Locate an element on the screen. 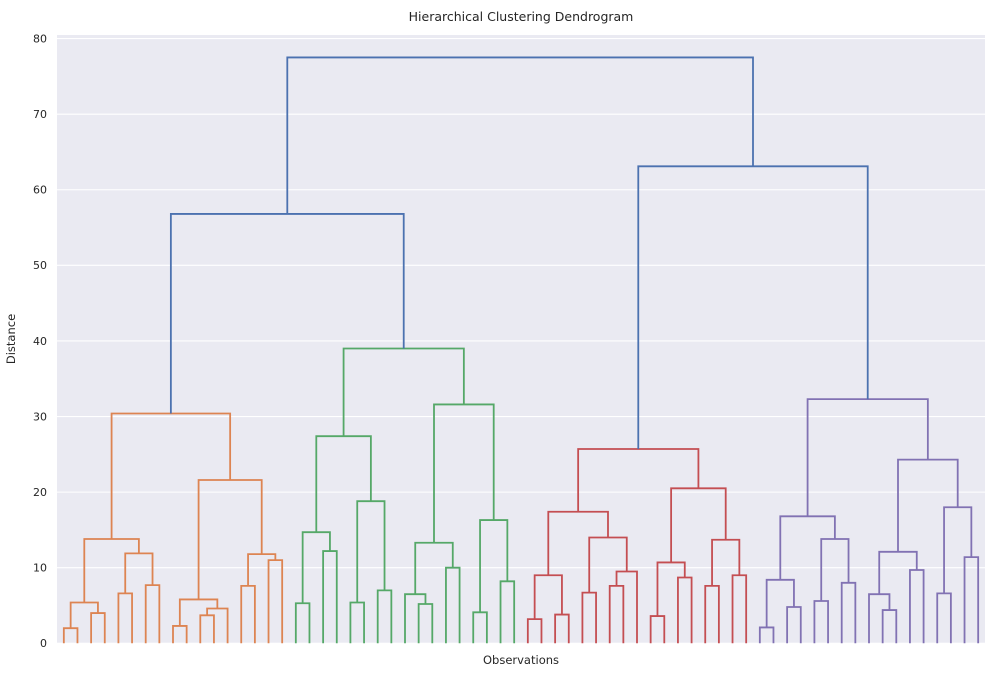 The image size is (1000, 676). y-axis-label: Distance is located at coordinates (11, 339).